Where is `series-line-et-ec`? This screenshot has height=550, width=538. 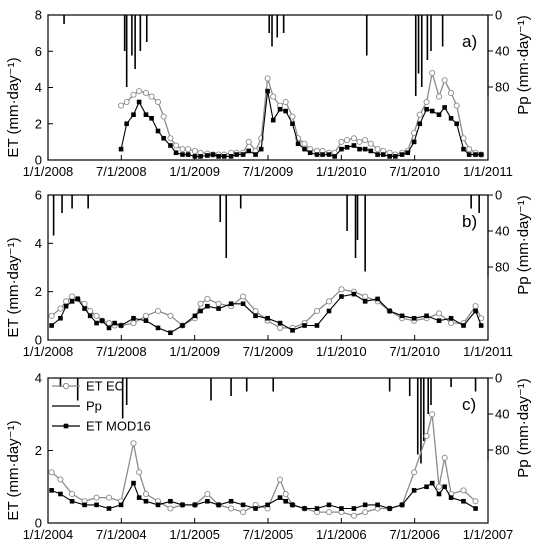
series-line-et-ec is located at coordinates (301, 114).